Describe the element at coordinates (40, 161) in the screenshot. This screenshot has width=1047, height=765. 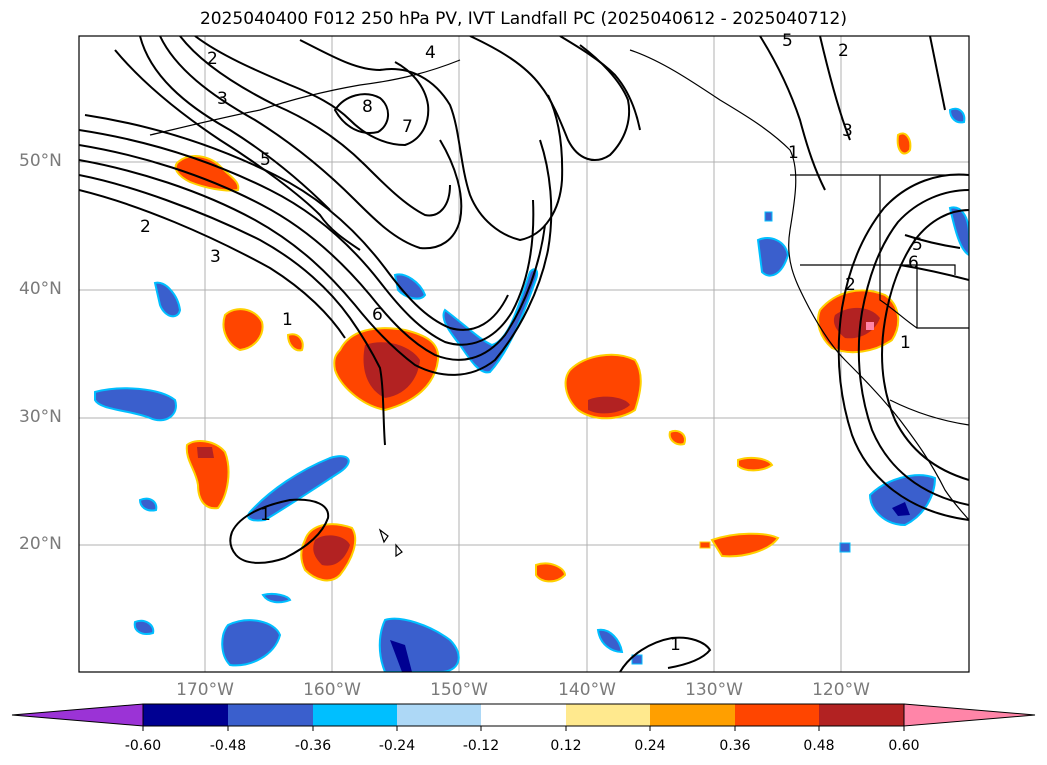
I see `lat-label-50n: 50°N` at that location.